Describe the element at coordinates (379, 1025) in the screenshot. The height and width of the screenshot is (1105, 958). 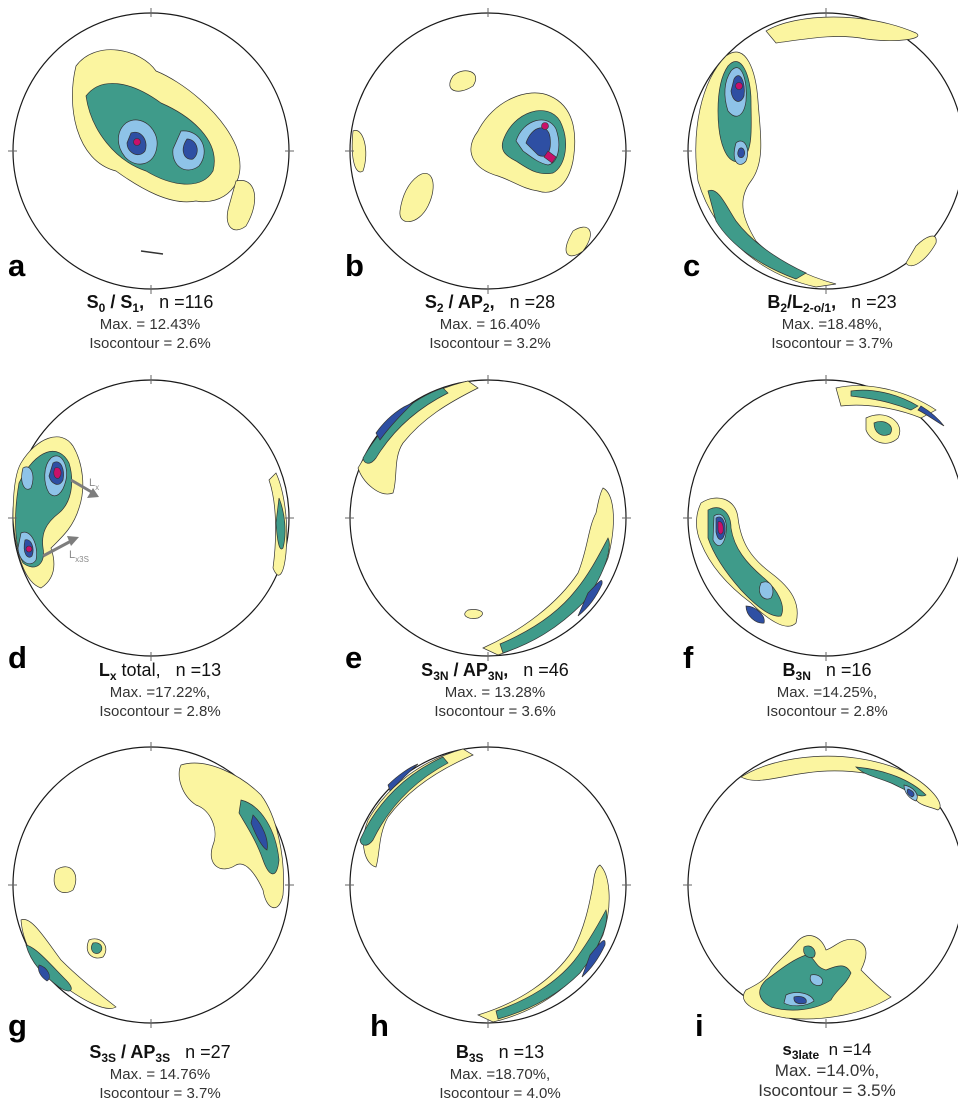
I see `panel-letter: h` at that location.